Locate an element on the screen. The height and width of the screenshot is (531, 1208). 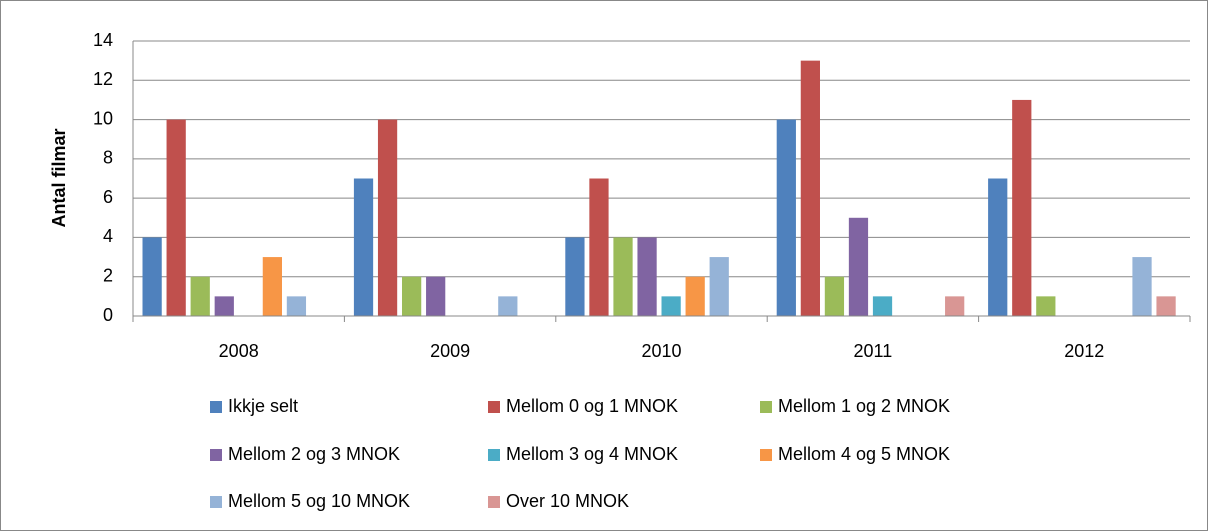
y-tick-label: 14 is located at coordinates (103, 40).